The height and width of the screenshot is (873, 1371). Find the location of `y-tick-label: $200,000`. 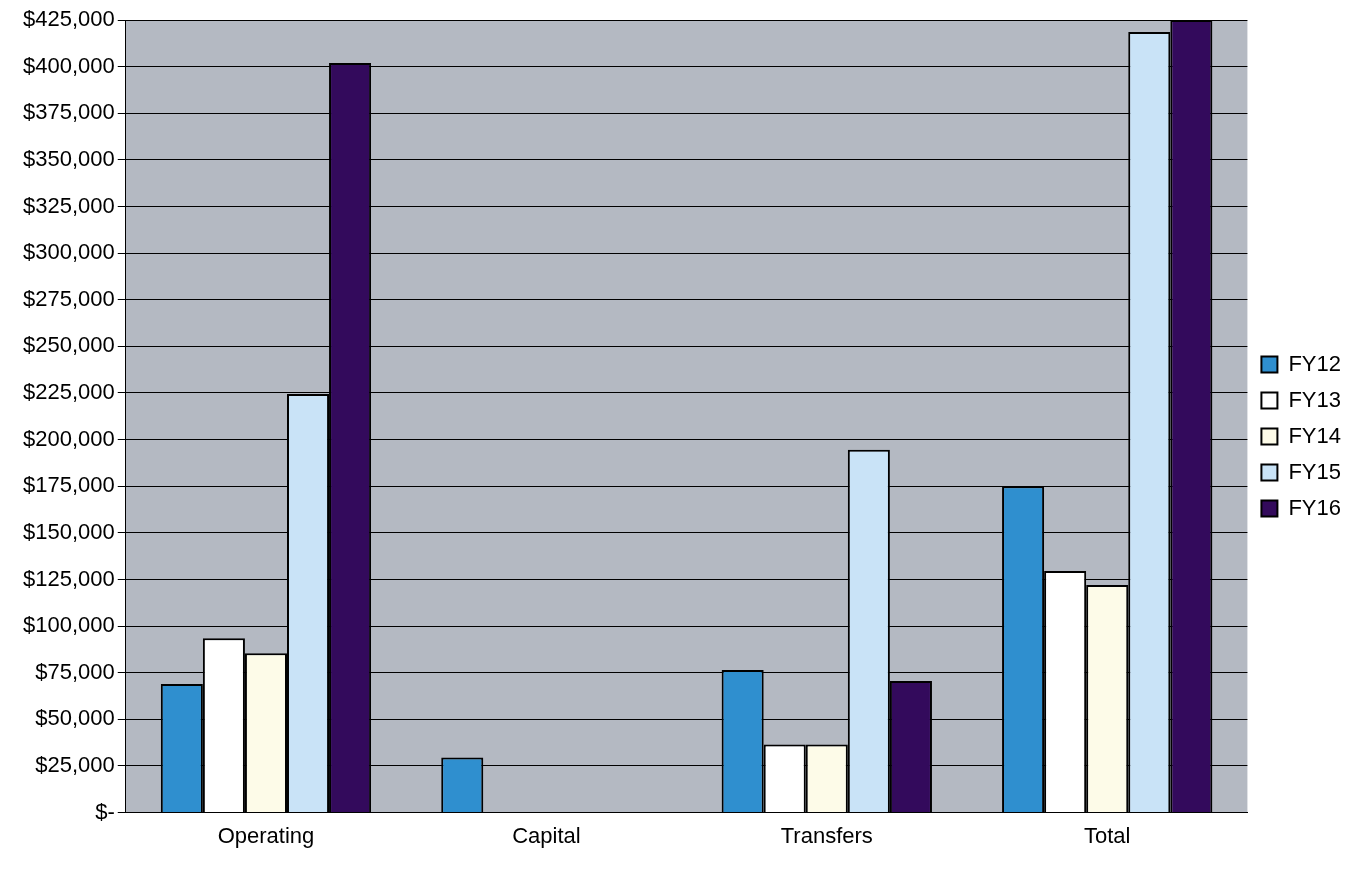

y-tick-label: $200,000 is located at coordinates (68, 438).